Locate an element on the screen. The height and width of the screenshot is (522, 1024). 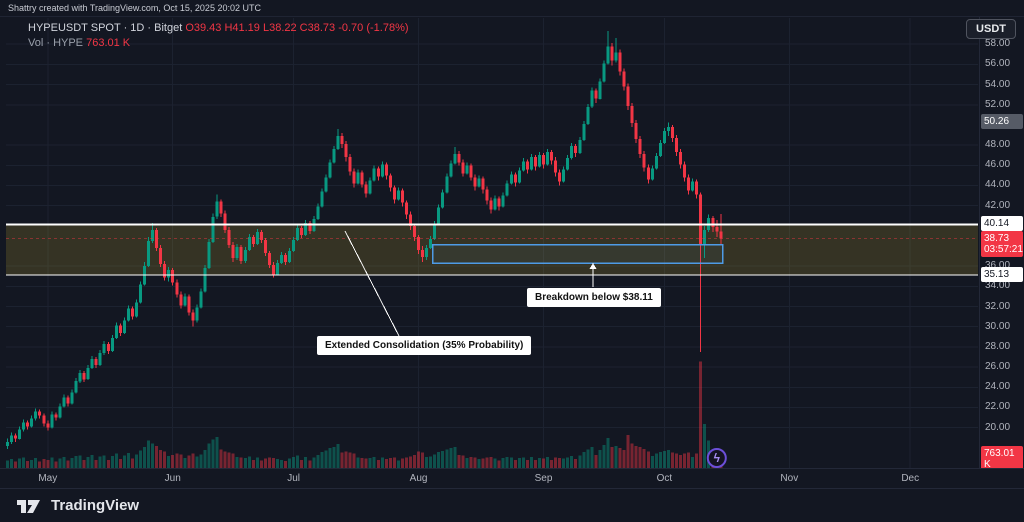
annotation-breakdown-label: Breakdown below $38.11 is located at coordinates (594, 297).